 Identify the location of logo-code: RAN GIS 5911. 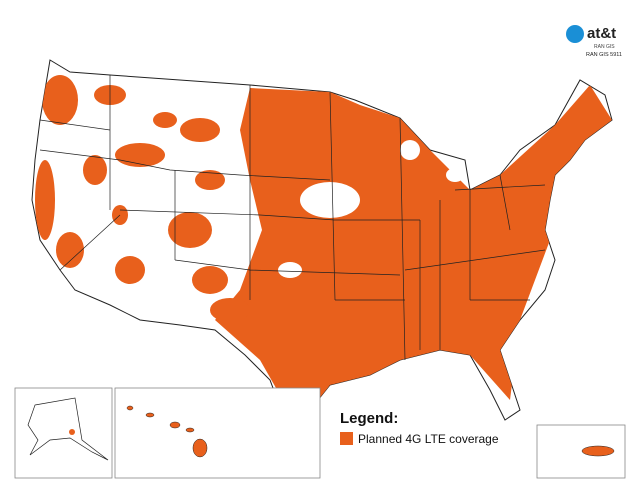
(604, 55).